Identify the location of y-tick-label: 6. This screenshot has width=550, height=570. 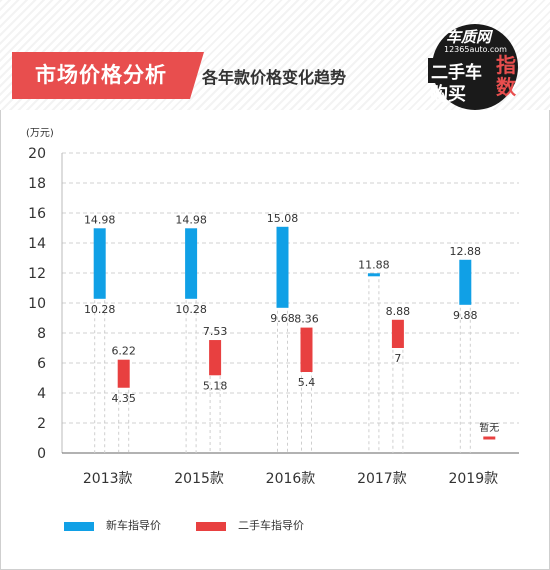
(41, 364).